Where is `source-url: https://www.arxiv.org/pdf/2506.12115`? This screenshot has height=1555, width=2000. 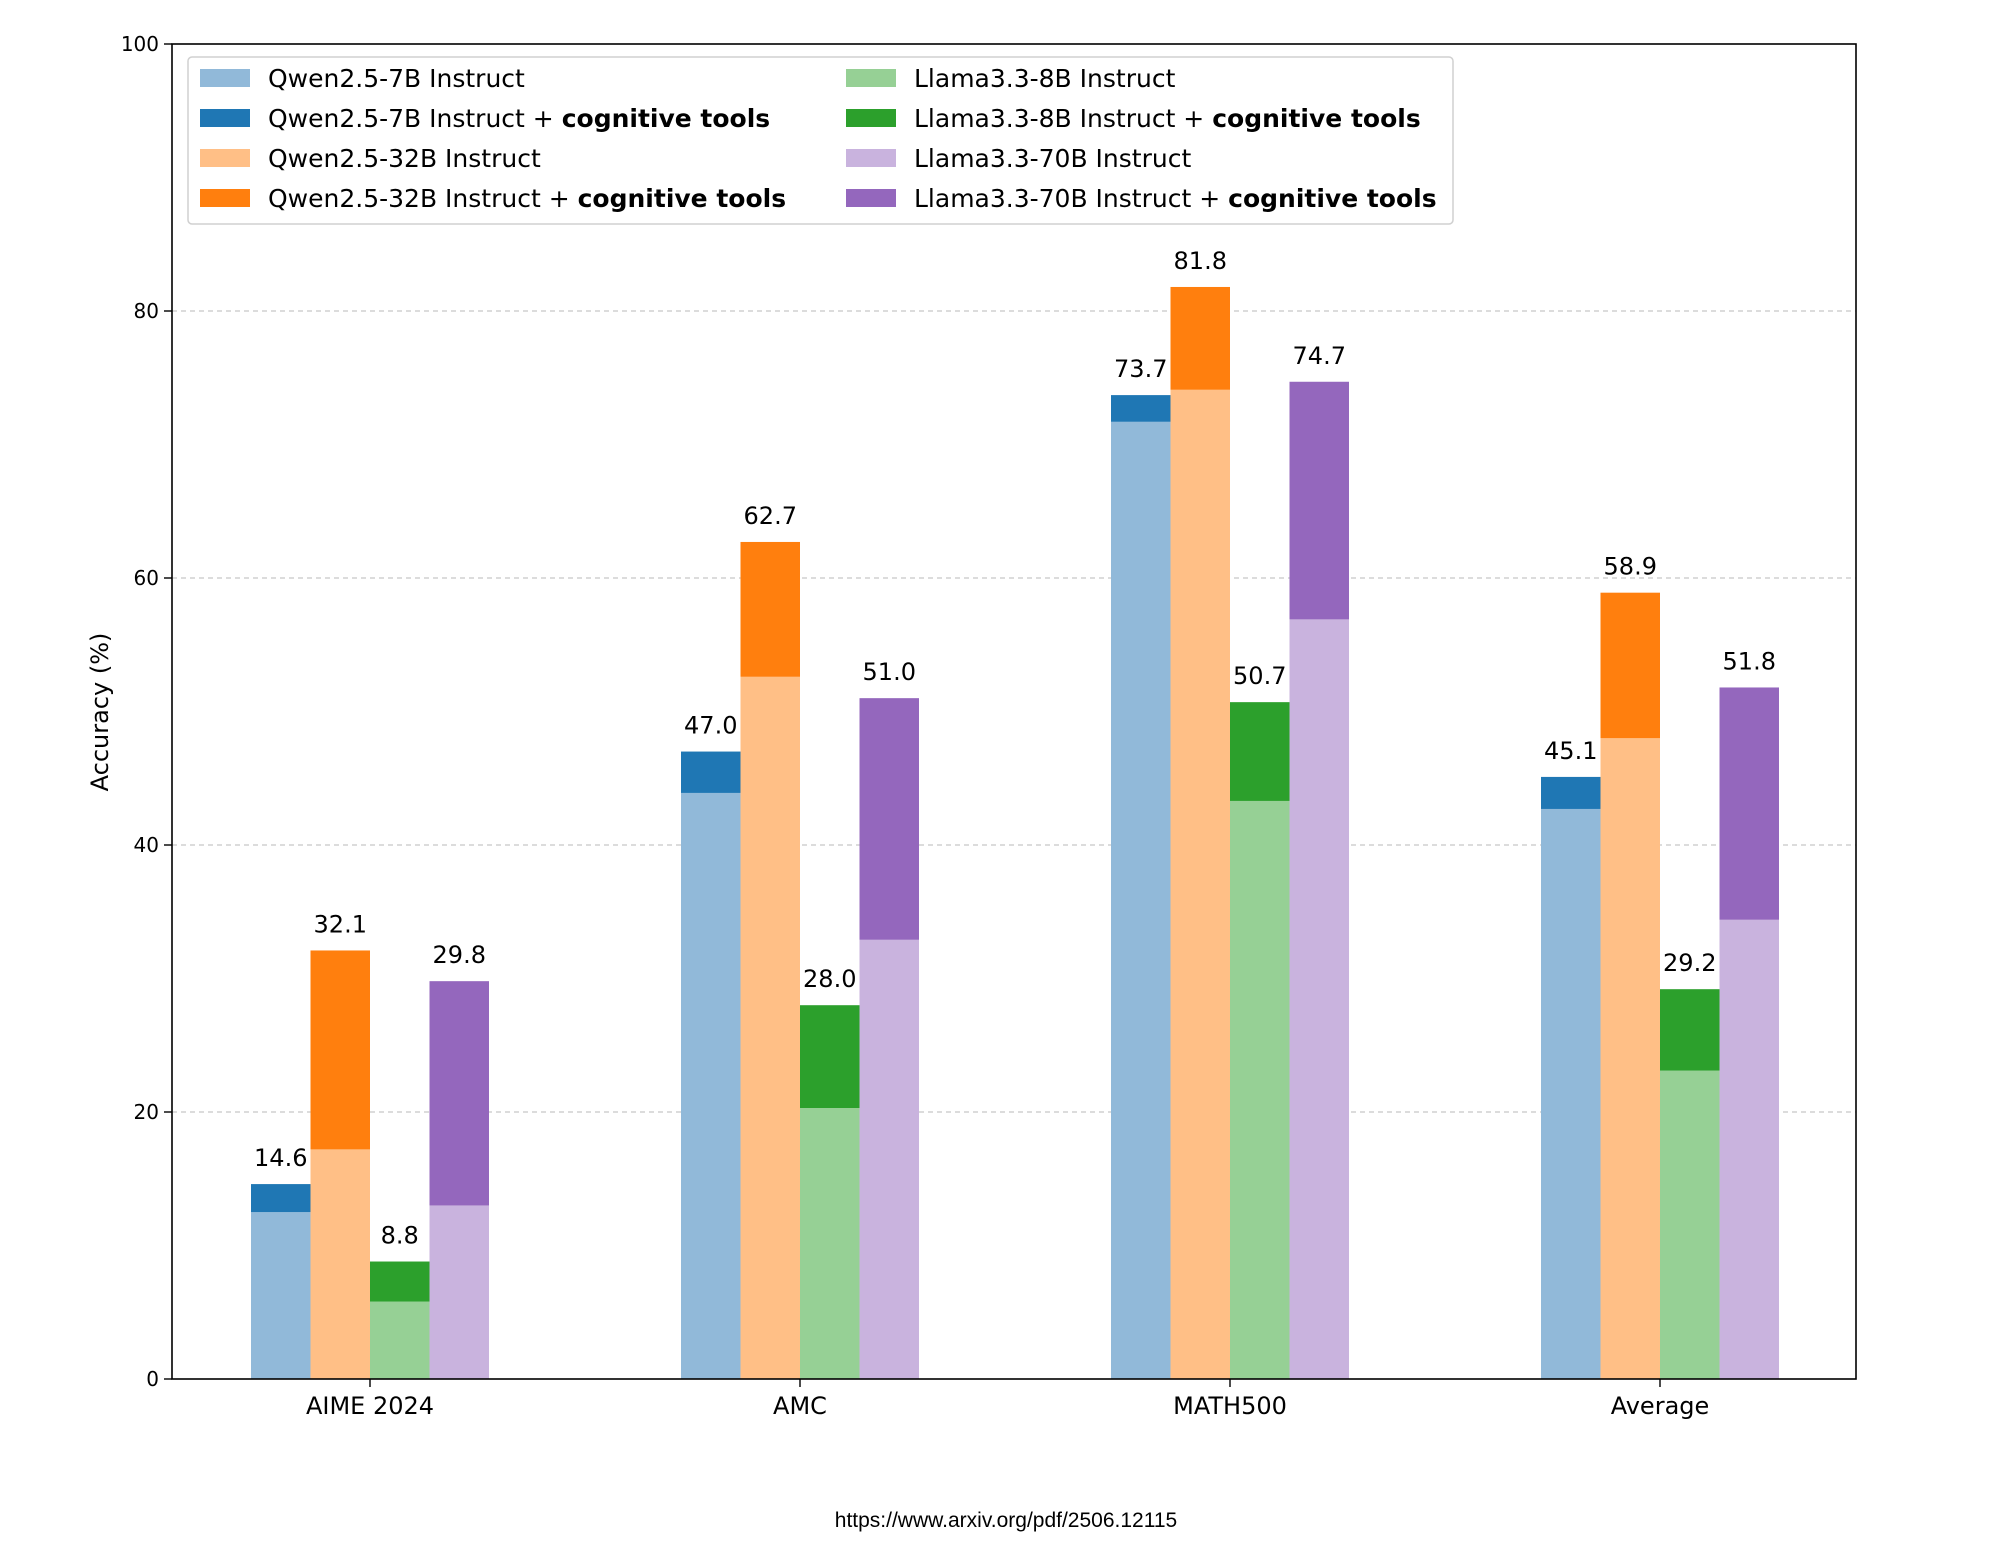
source-url: https://www.arxiv.org/pdf/2506.12115 is located at coordinates (1006, 1520).